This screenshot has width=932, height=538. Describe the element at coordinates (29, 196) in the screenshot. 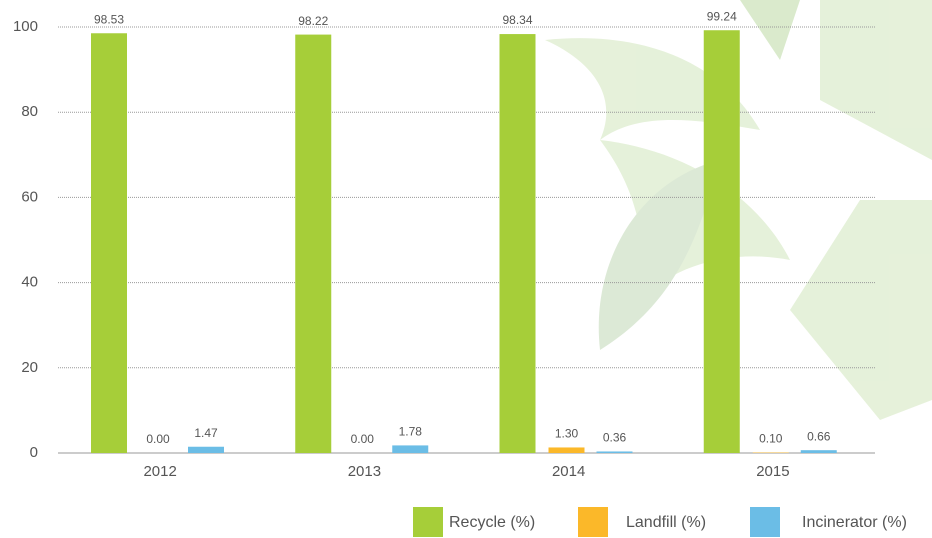

I see `y-tick-label: 60` at that location.